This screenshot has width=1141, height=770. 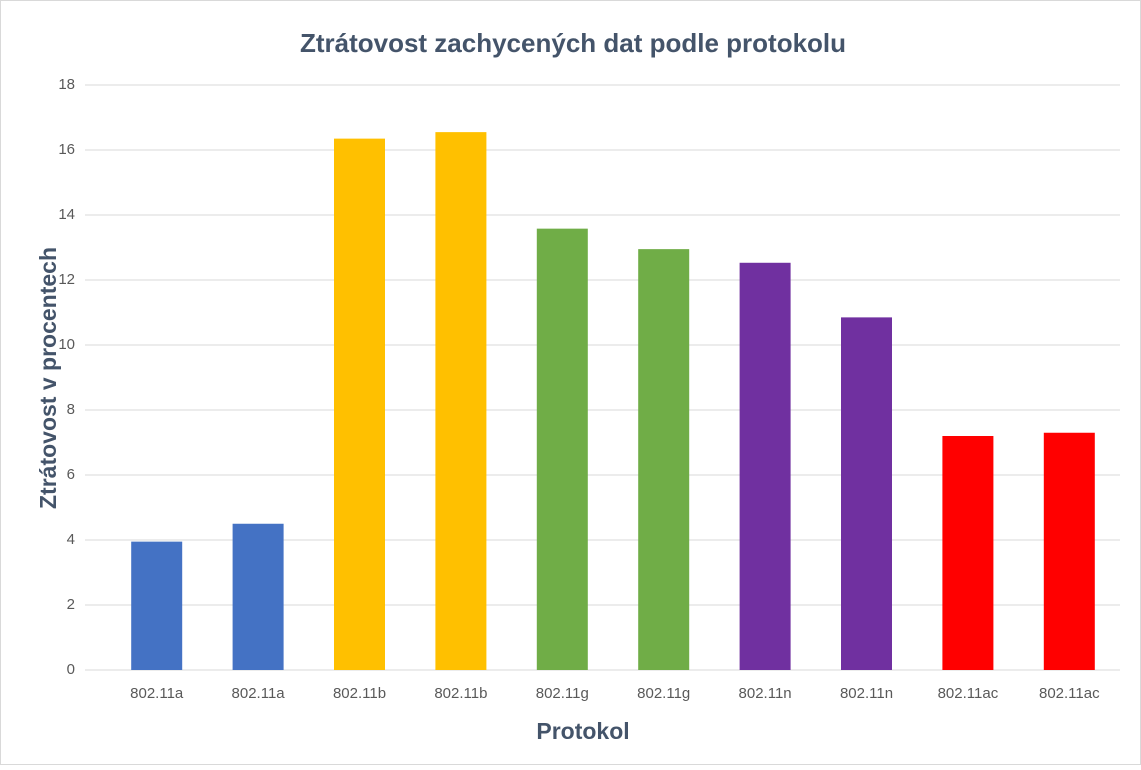 What do you see at coordinates (66, 344) in the screenshot?
I see `y-tick-label: 10` at bounding box center [66, 344].